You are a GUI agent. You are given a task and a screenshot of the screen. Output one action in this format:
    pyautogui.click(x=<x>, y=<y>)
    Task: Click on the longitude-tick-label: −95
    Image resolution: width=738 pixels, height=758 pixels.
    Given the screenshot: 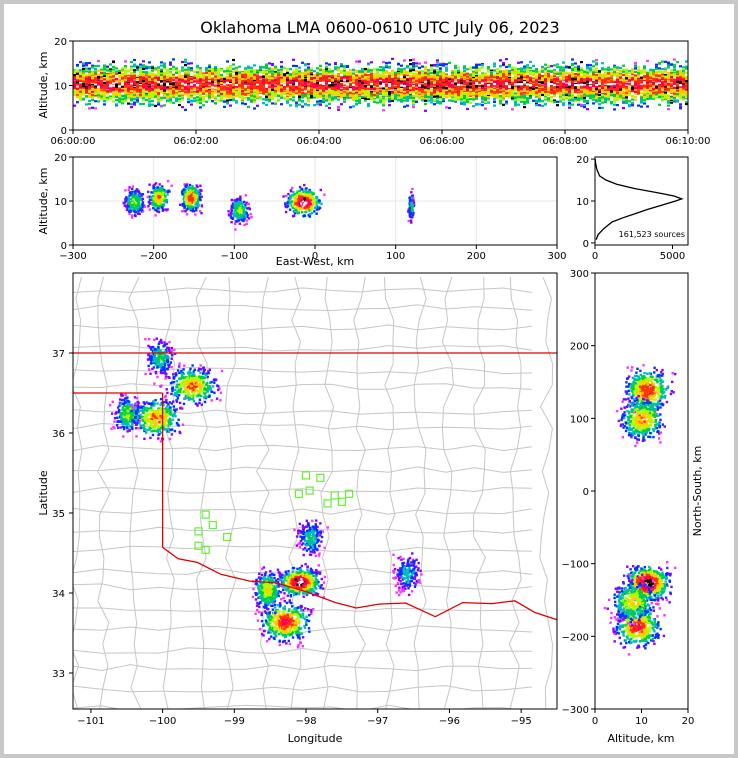 What is the action you would take?
    pyautogui.click(x=521, y=721)
    